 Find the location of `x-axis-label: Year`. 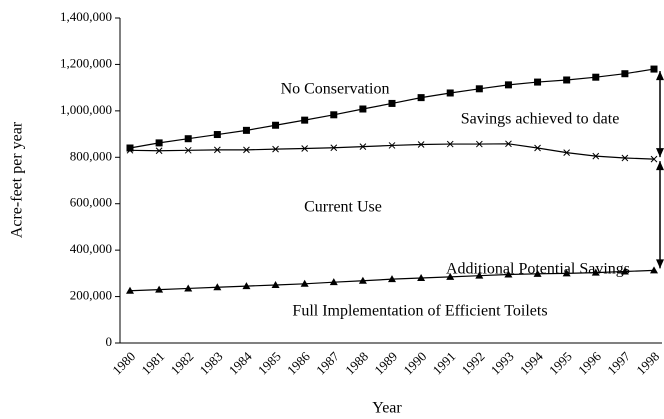

x-axis-label: Year is located at coordinates (387, 408).